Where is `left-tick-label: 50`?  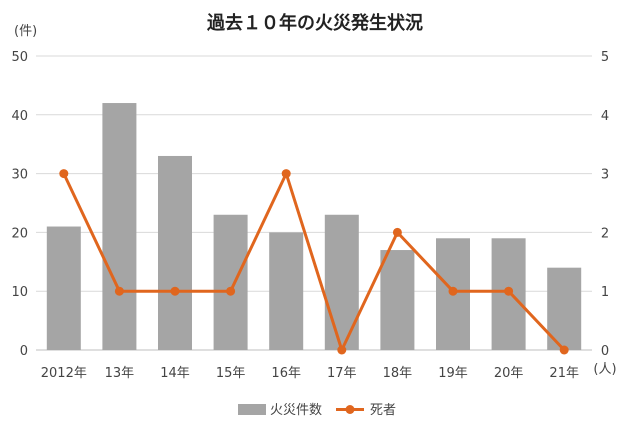
left-tick-label: 50 is located at coordinates (19, 57).